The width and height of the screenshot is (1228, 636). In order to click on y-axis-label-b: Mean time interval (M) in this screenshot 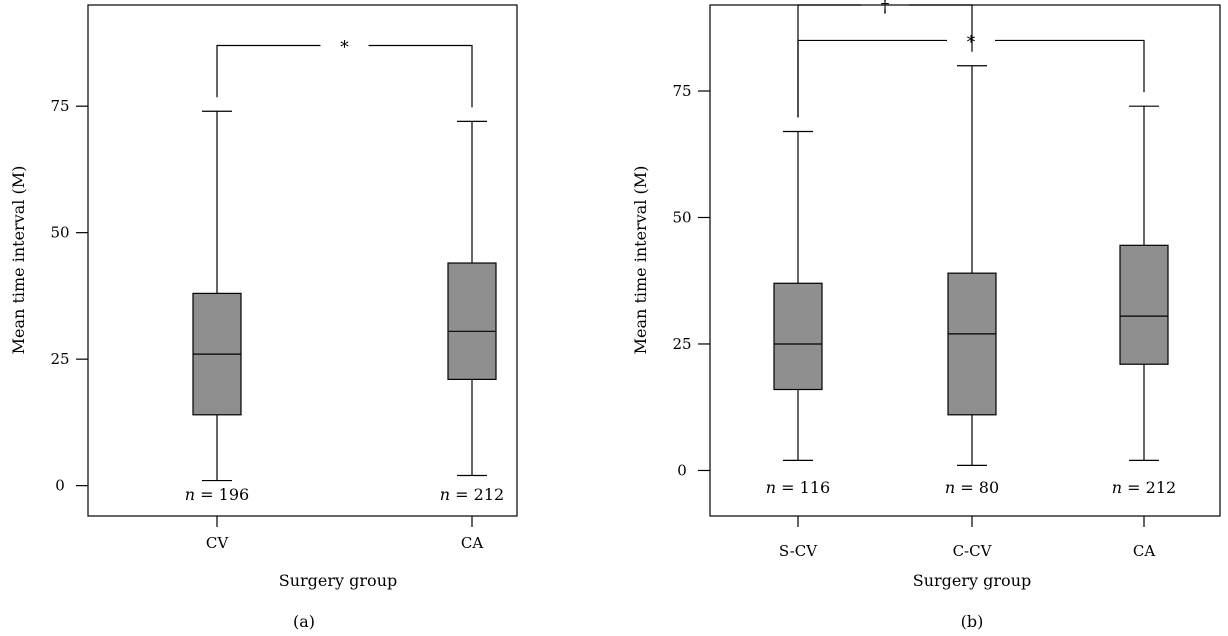, I will do `click(640, 260)`.